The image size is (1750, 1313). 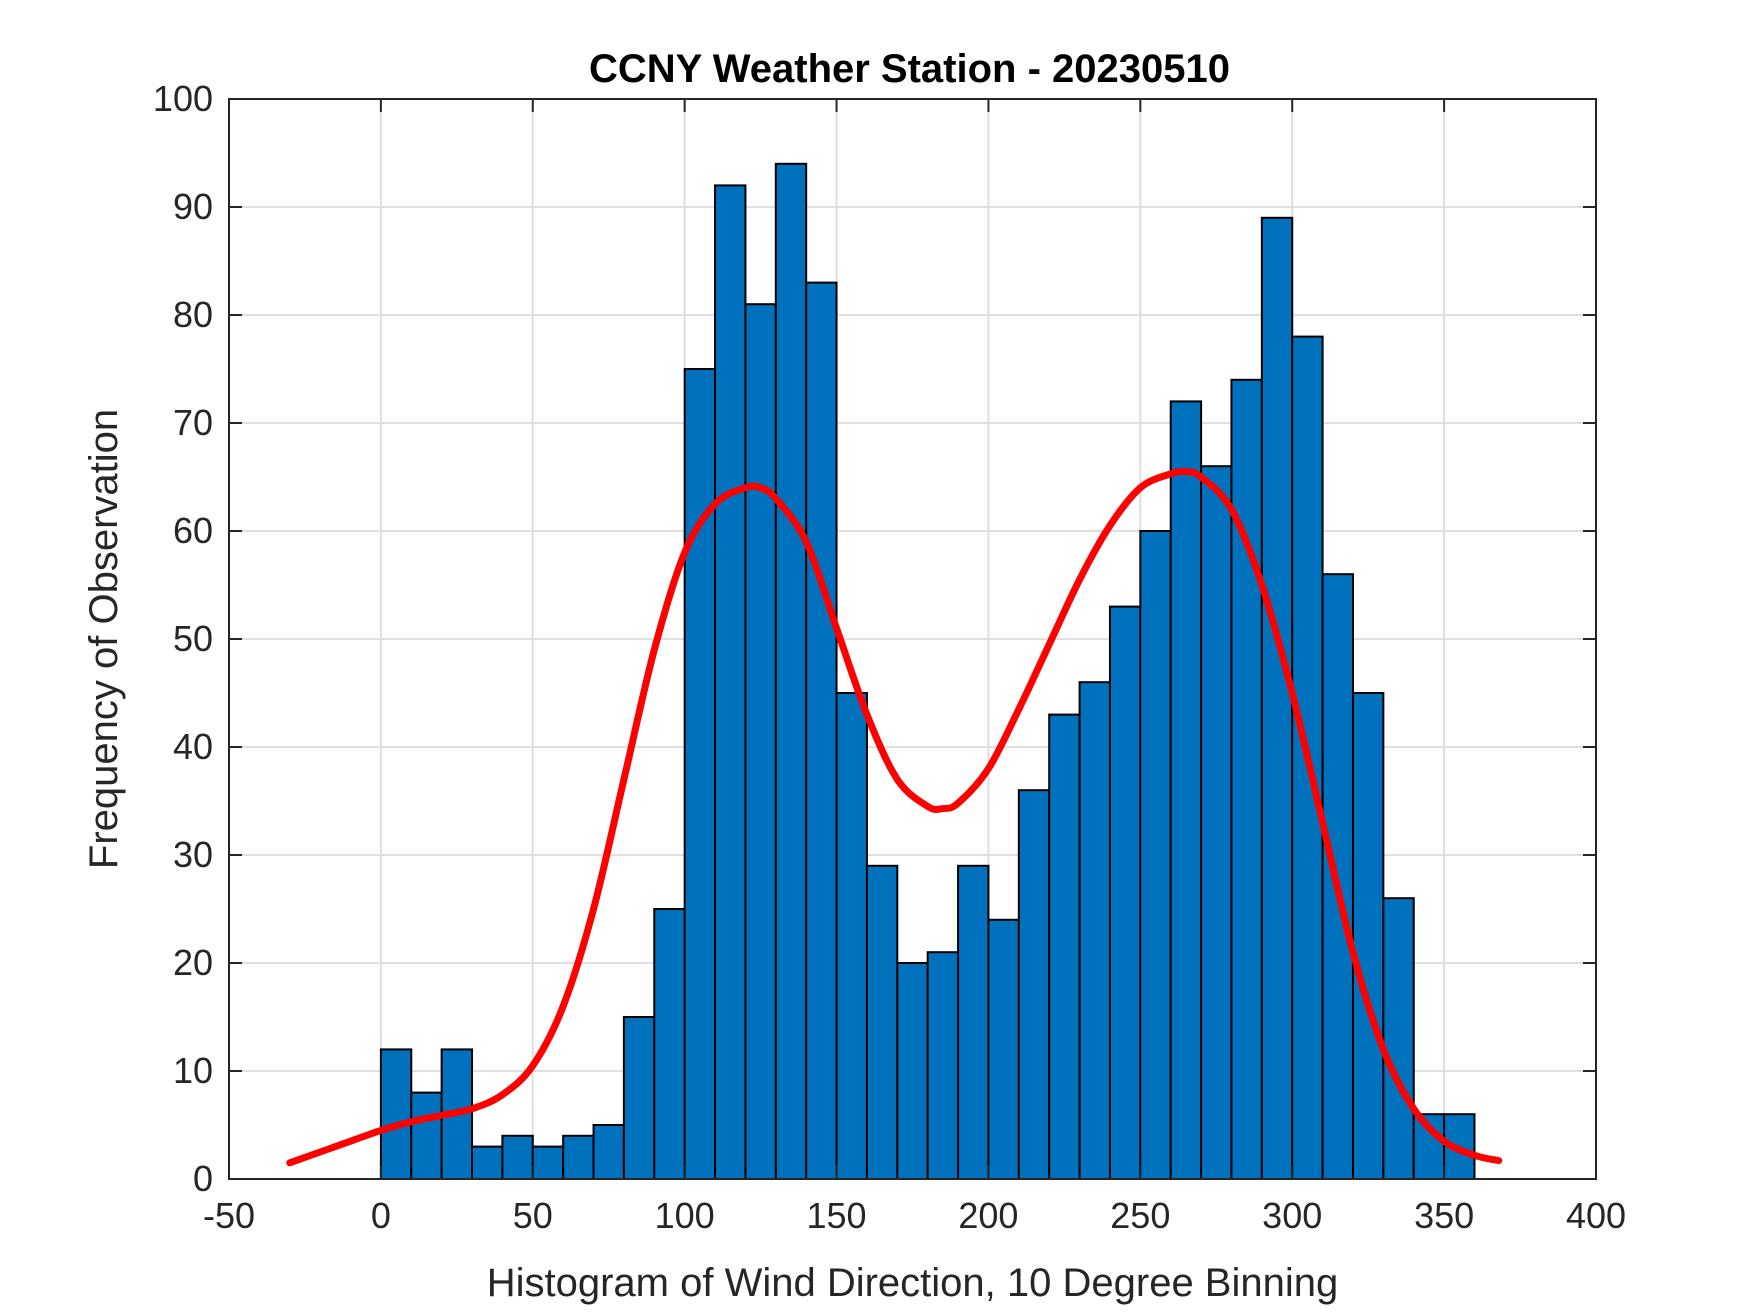 What do you see at coordinates (193, 314) in the screenshot?
I see `y-tick-label: 80` at bounding box center [193, 314].